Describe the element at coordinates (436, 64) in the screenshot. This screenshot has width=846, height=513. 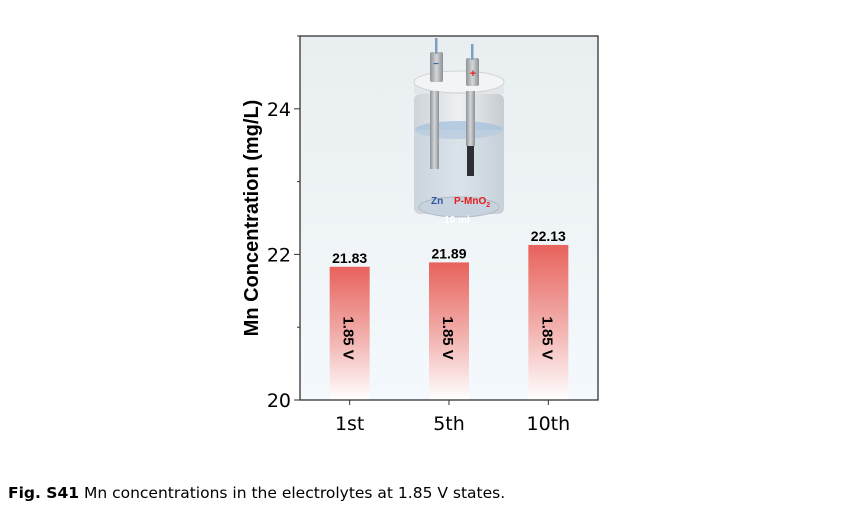
I see `minus-sign: −` at that location.